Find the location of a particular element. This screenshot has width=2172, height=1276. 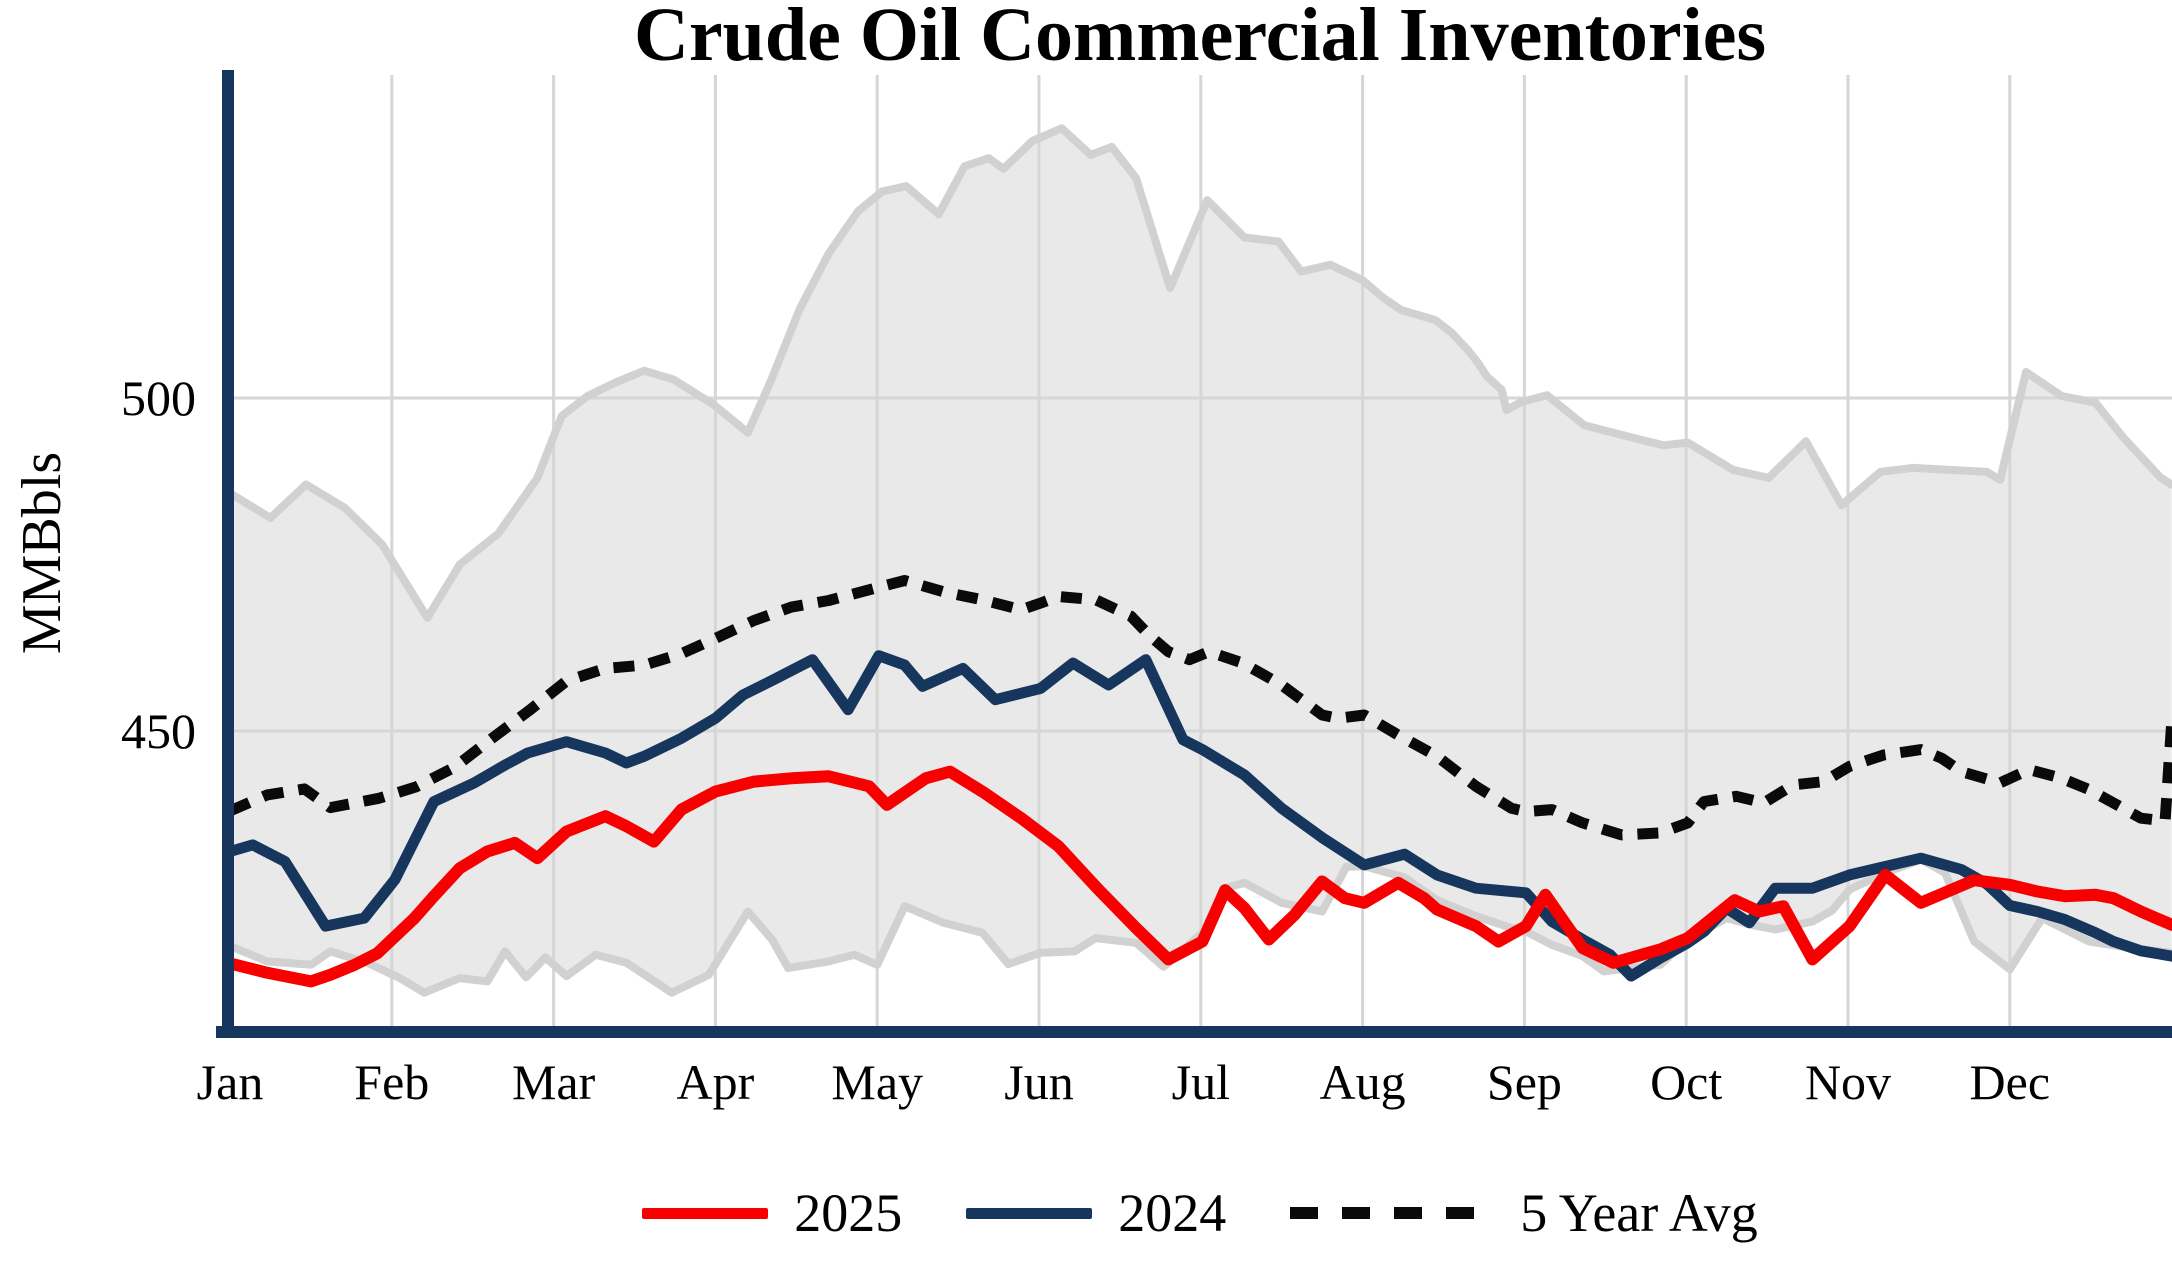

legend-swatch-2024-line is located at coordinates (1029, 1213).